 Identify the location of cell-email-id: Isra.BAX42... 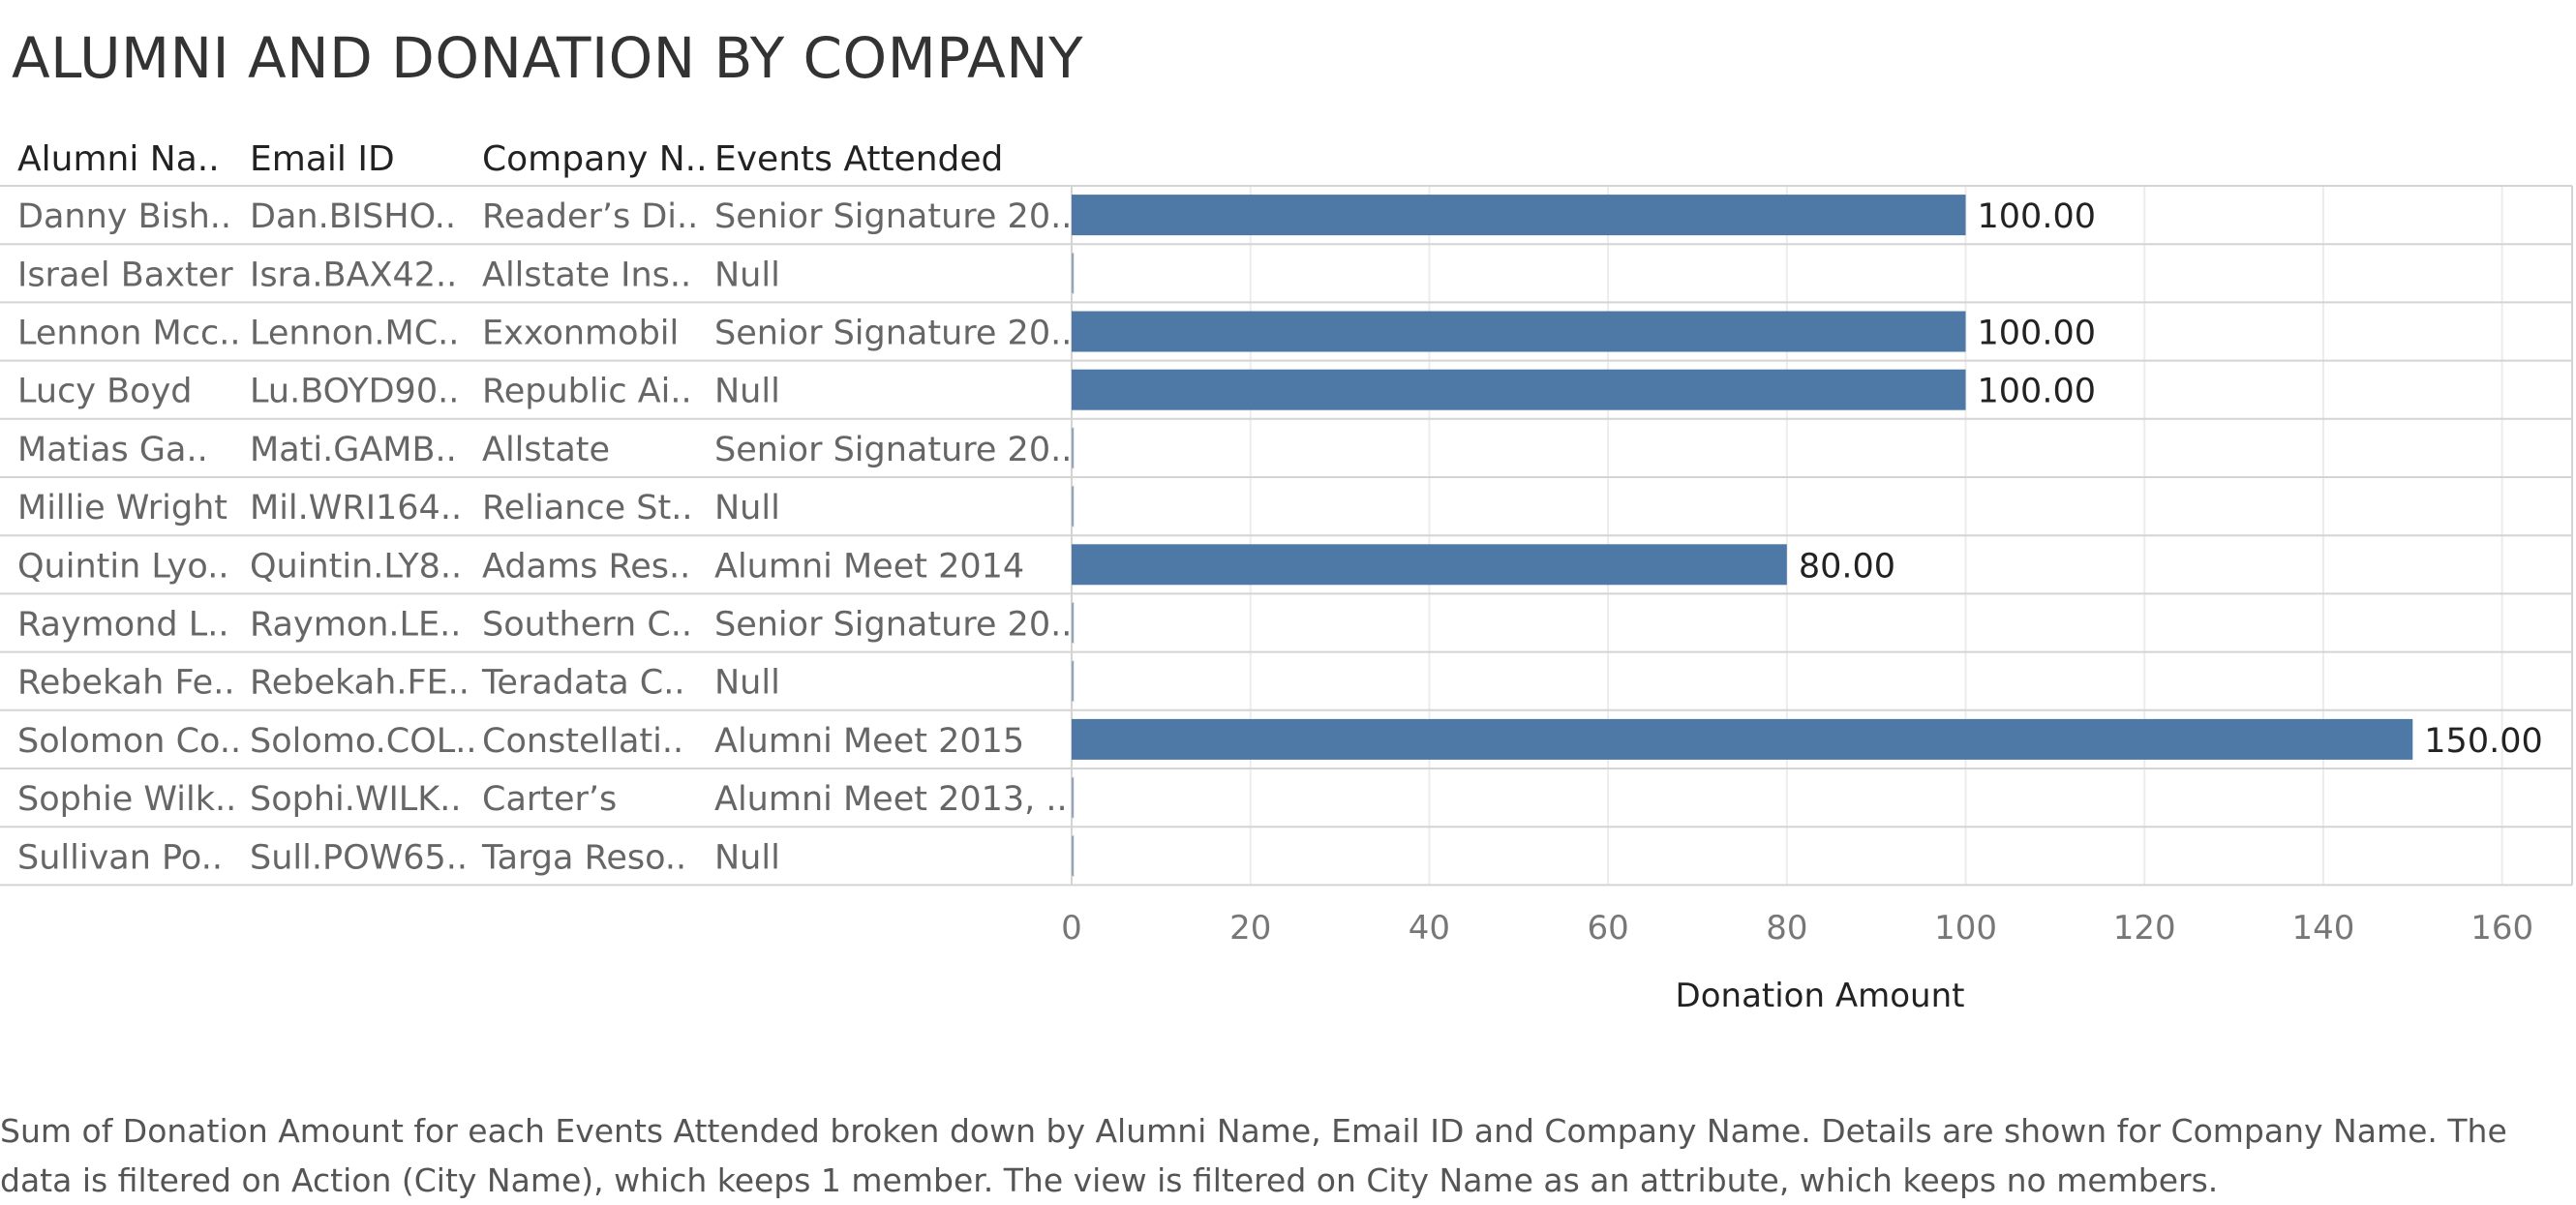
(353, 275).